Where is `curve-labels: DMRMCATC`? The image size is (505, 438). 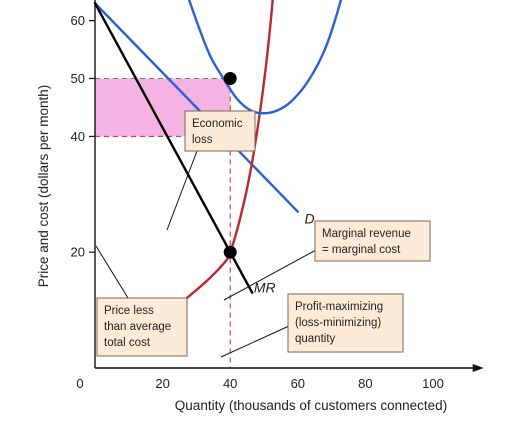
curve-labels: DMRMCATC is located at coordinates (284, 253).